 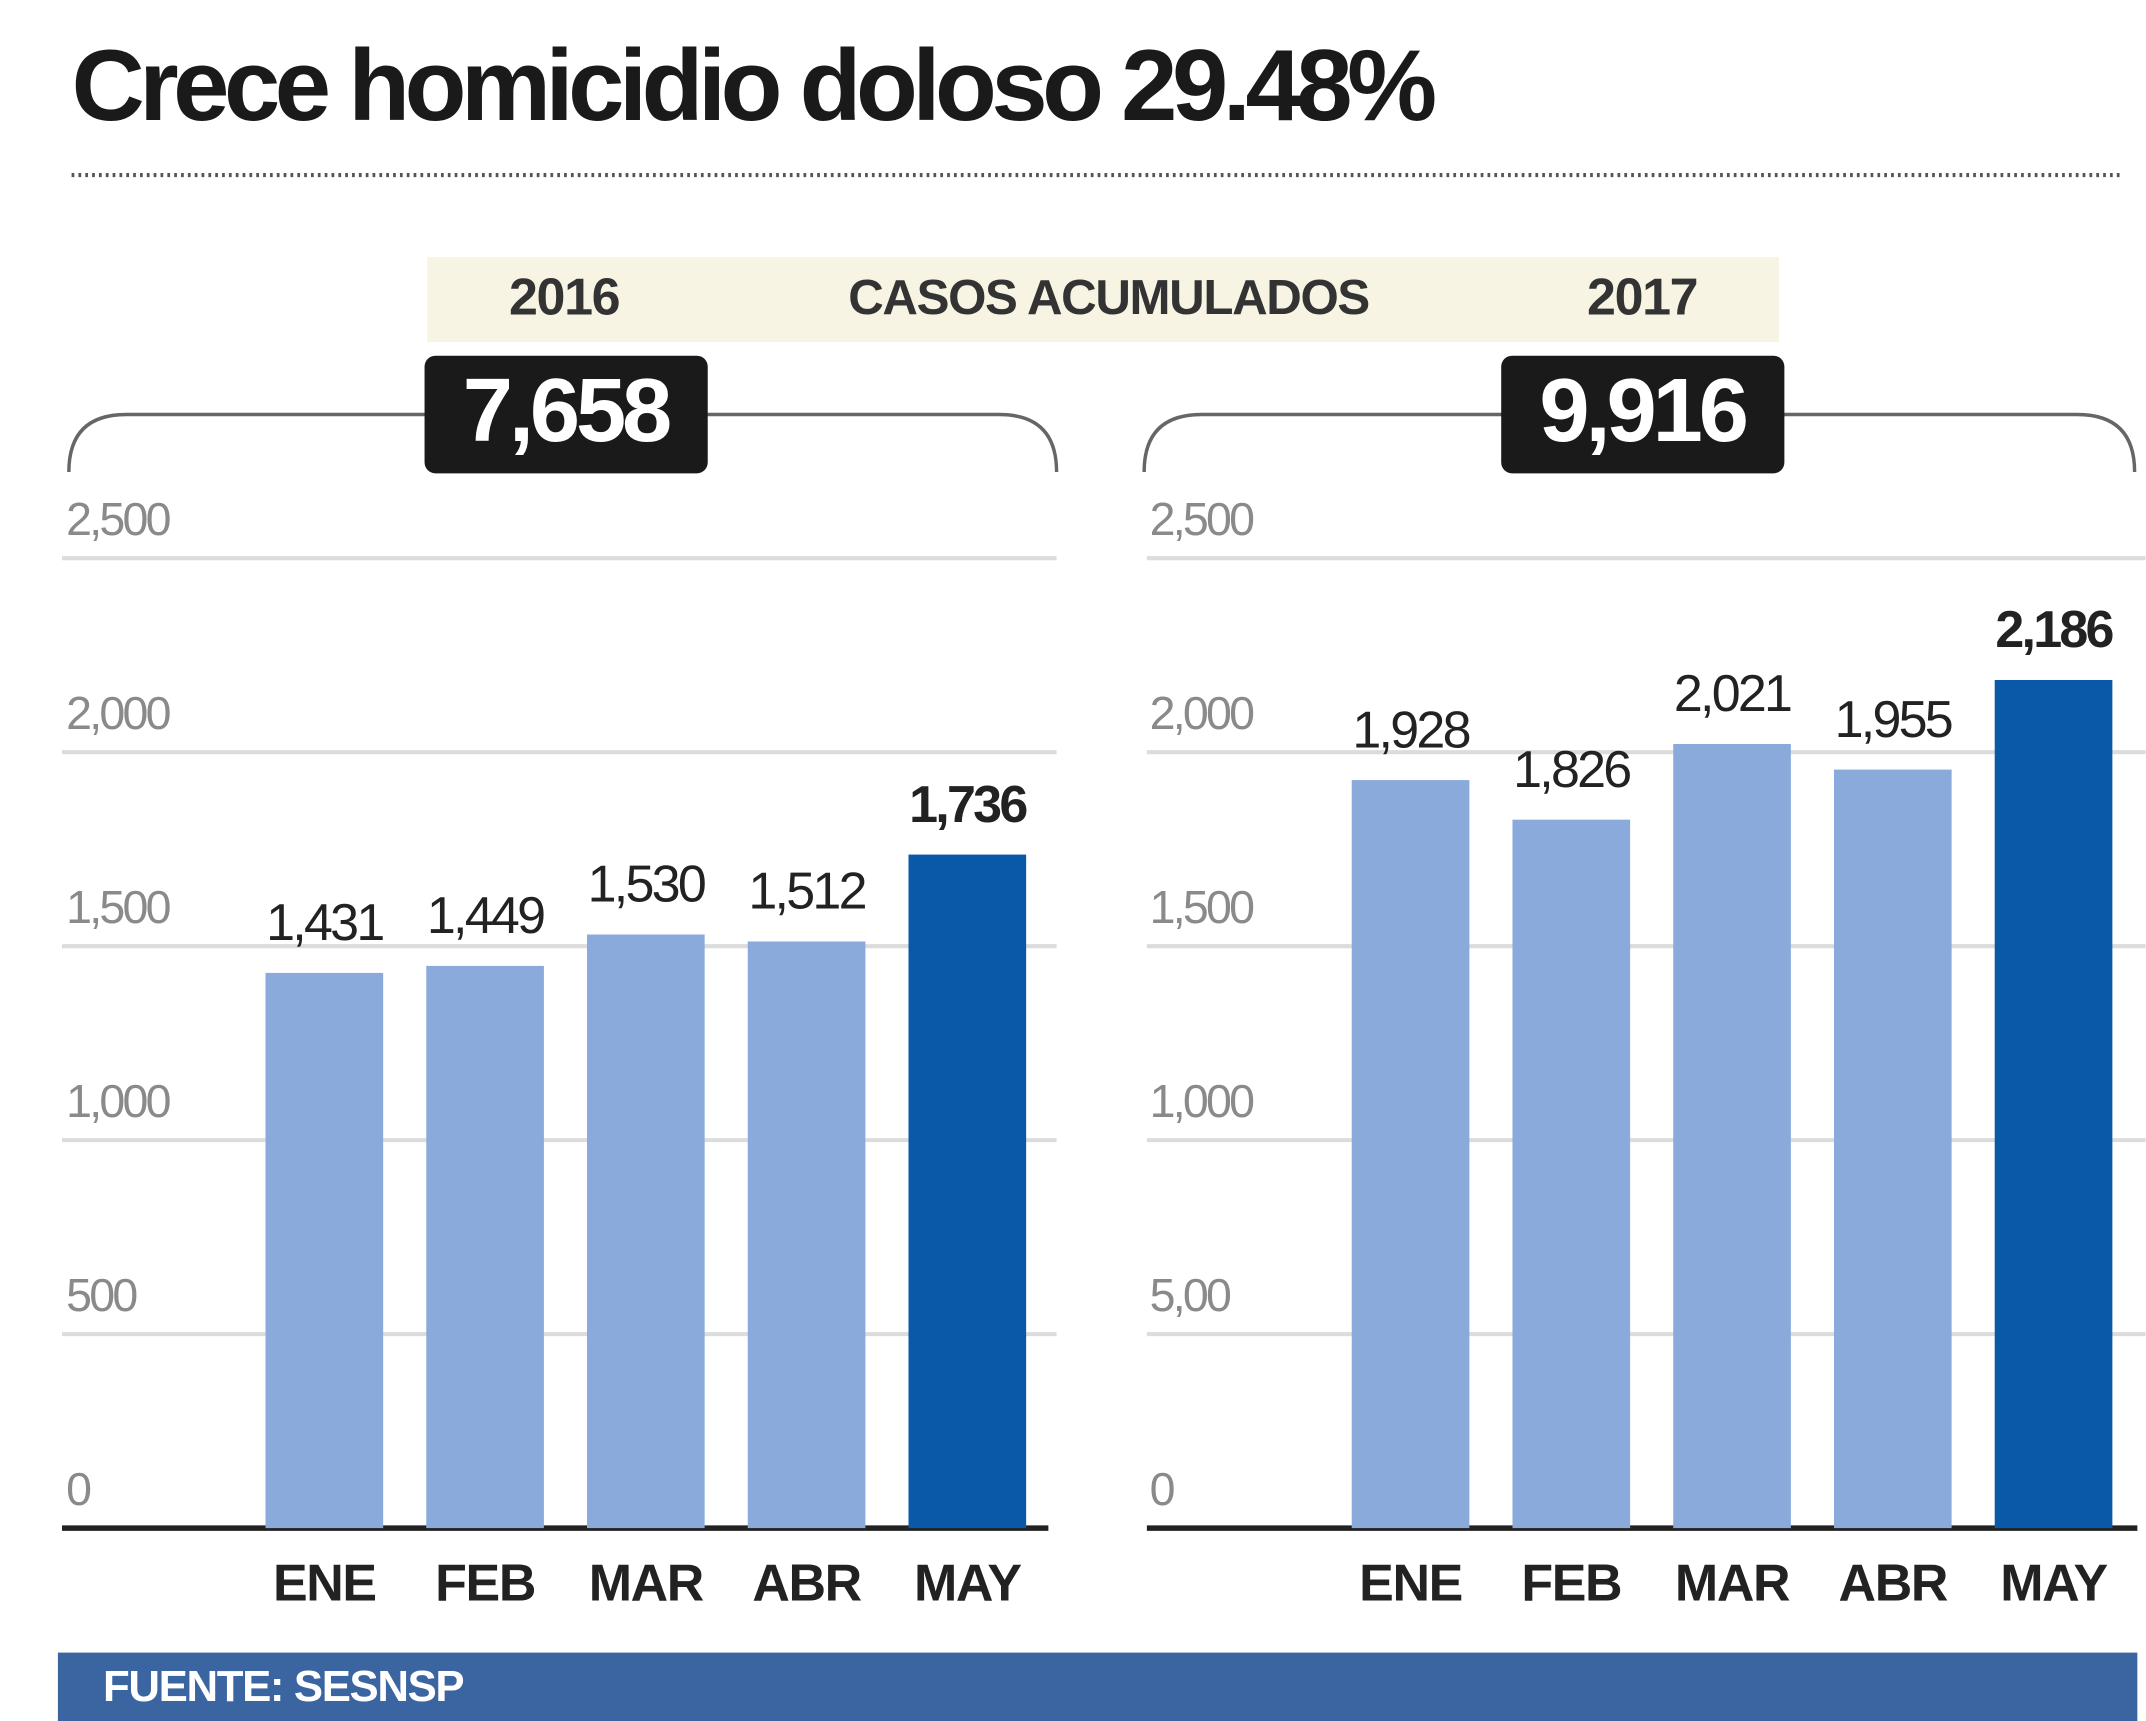 What do you see at coordinates (754, 85) in the screenshot?
I see `title: Crece homicidio doloso 29.48%` at bounding box center [754, 85].